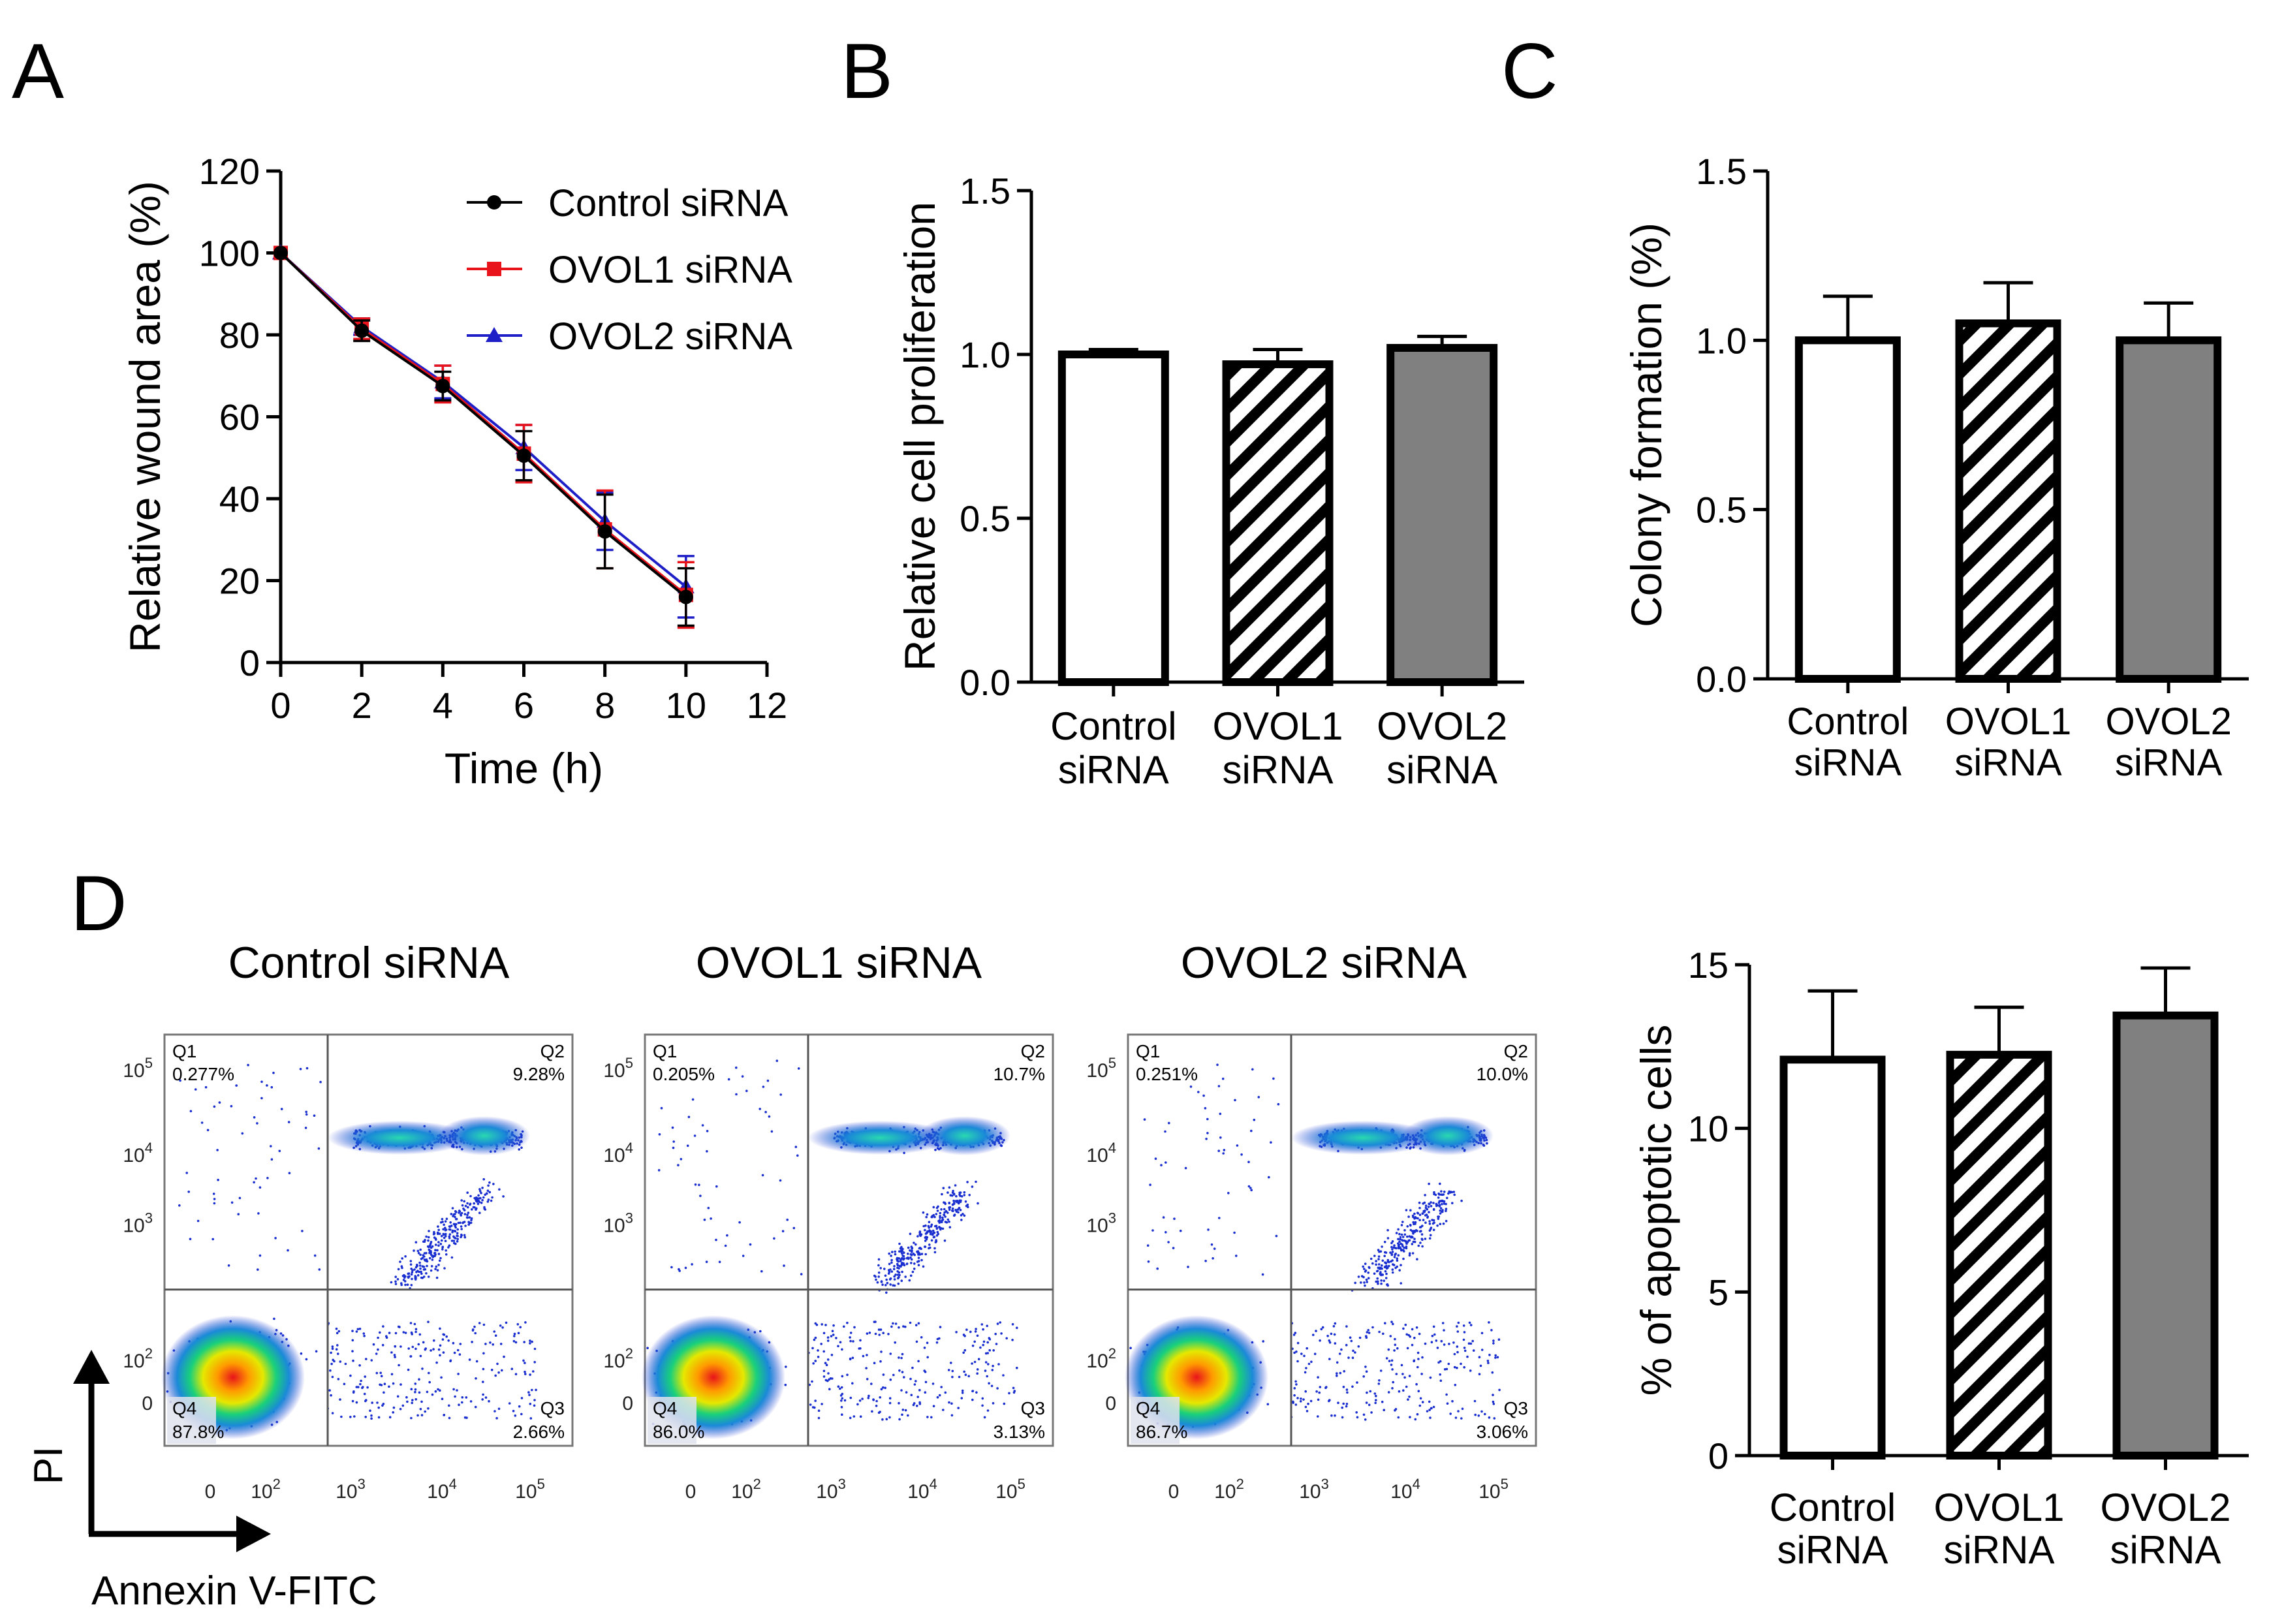 The image size is (2284, 1624). Describe the element at coordinates (138, 1068) in the screenshot. I see `y-tick-label: 105` at that location.